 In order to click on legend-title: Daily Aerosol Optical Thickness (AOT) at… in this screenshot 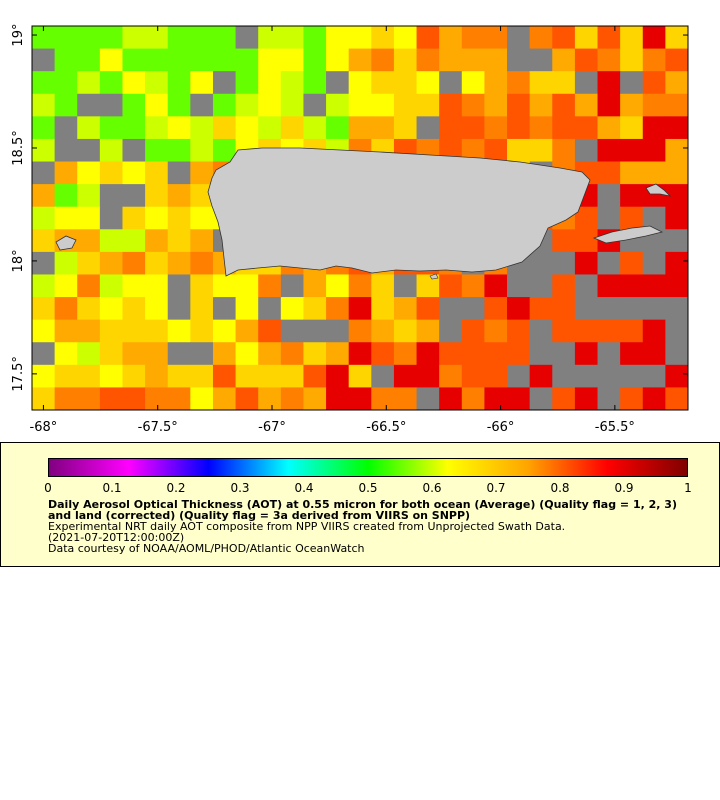, I will do `click(362, 510)`.